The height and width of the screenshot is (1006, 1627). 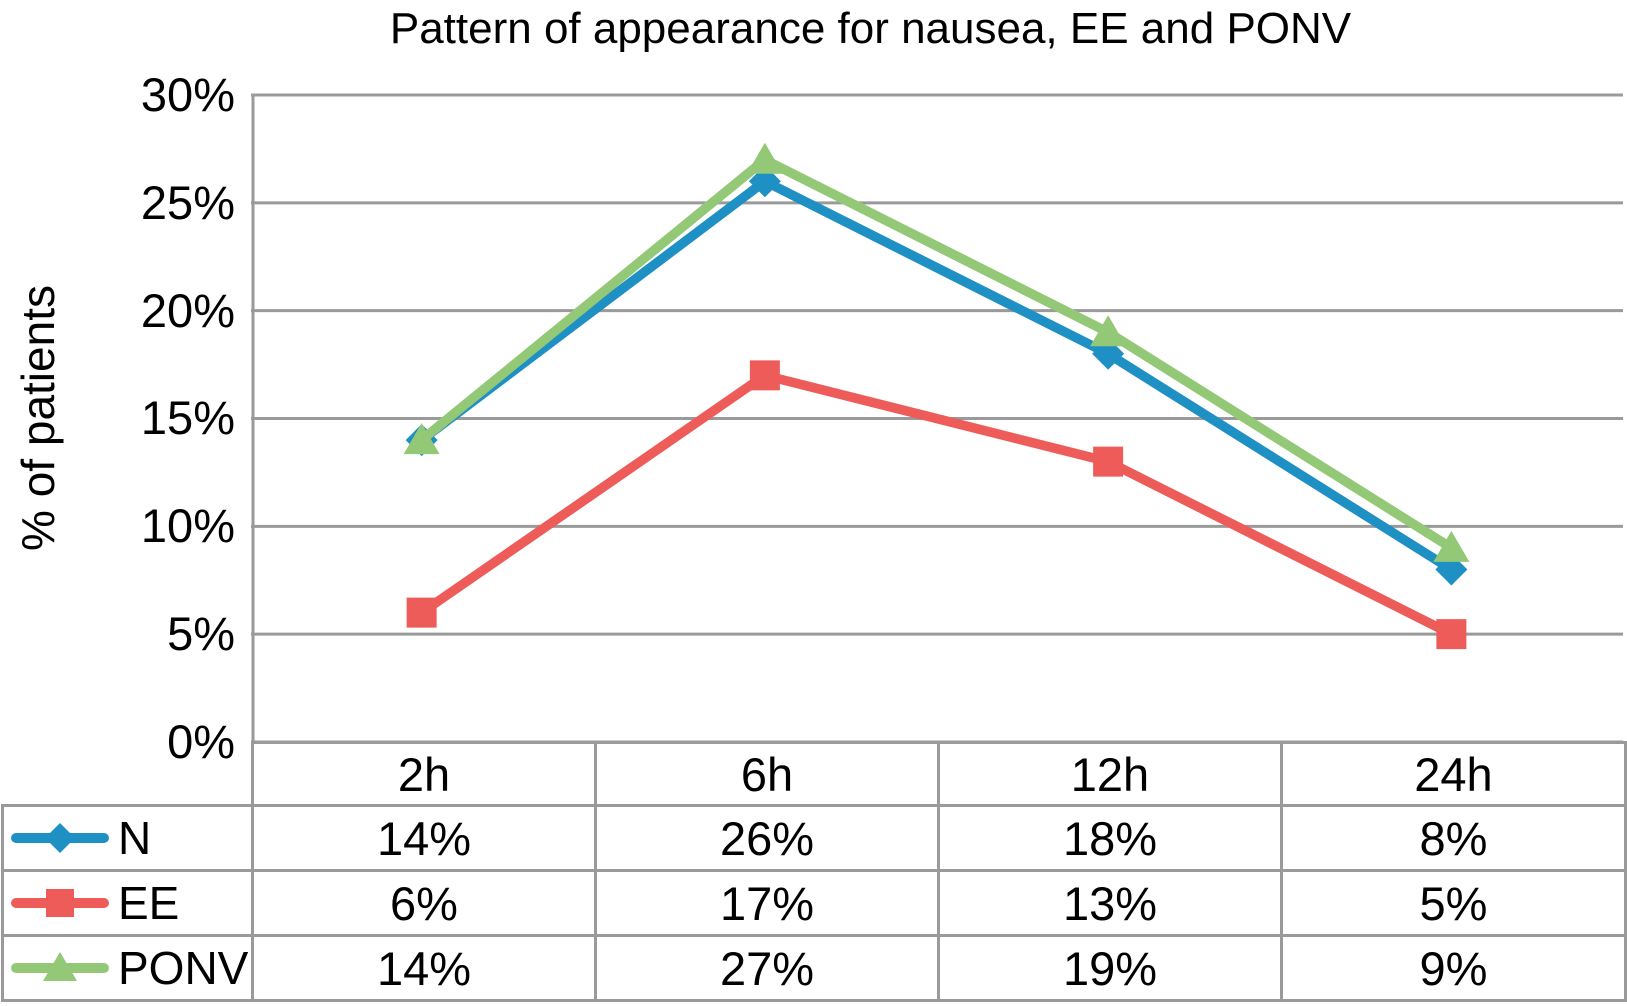 I want to click on y-tick-label: 20%, so click(x=187, y=310).